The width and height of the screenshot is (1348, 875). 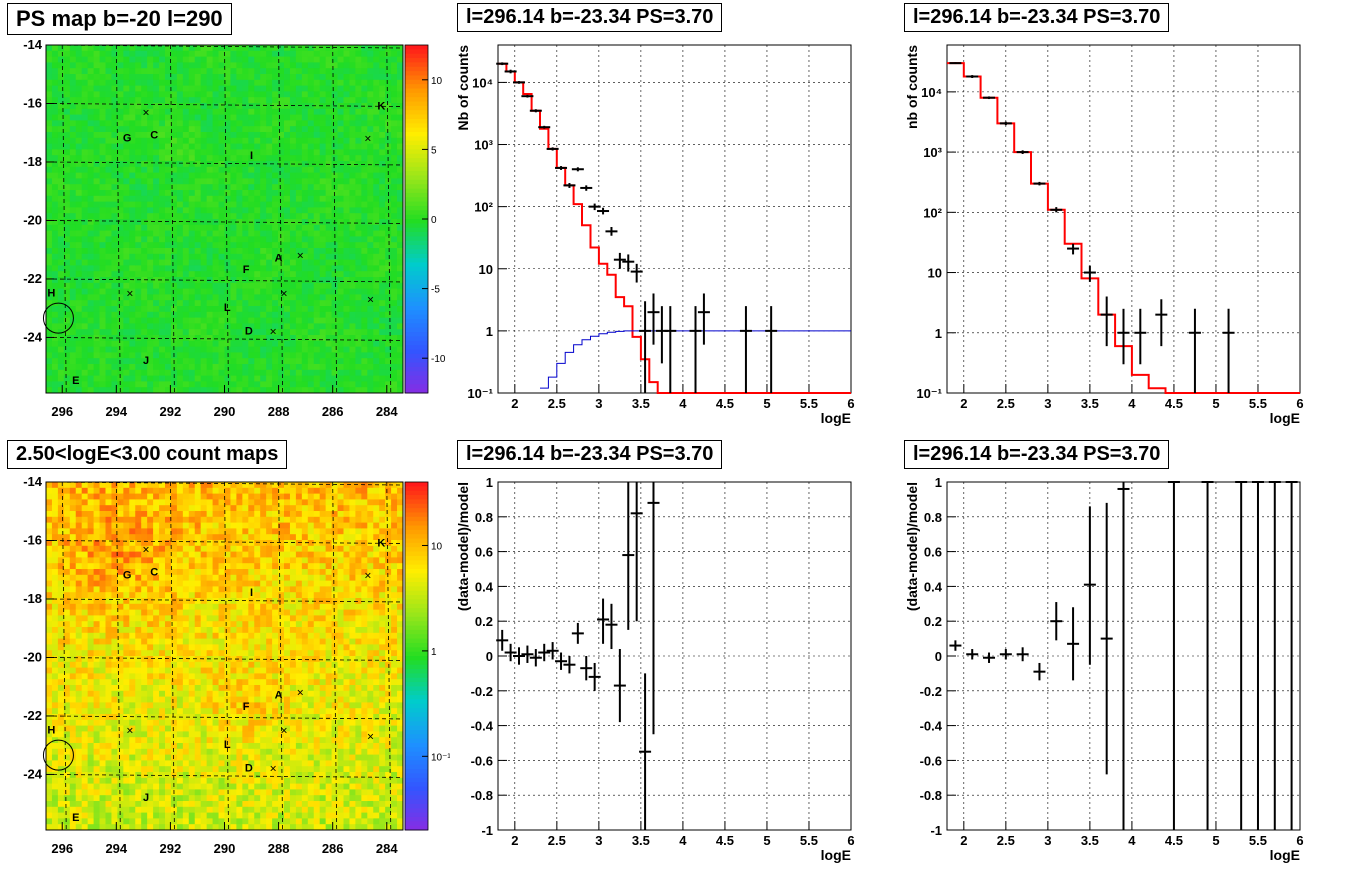 What do you see at coordinates (33, 44) in the screenshot?
I see `y-tick-label: -14` at bounding box center [33, 44].